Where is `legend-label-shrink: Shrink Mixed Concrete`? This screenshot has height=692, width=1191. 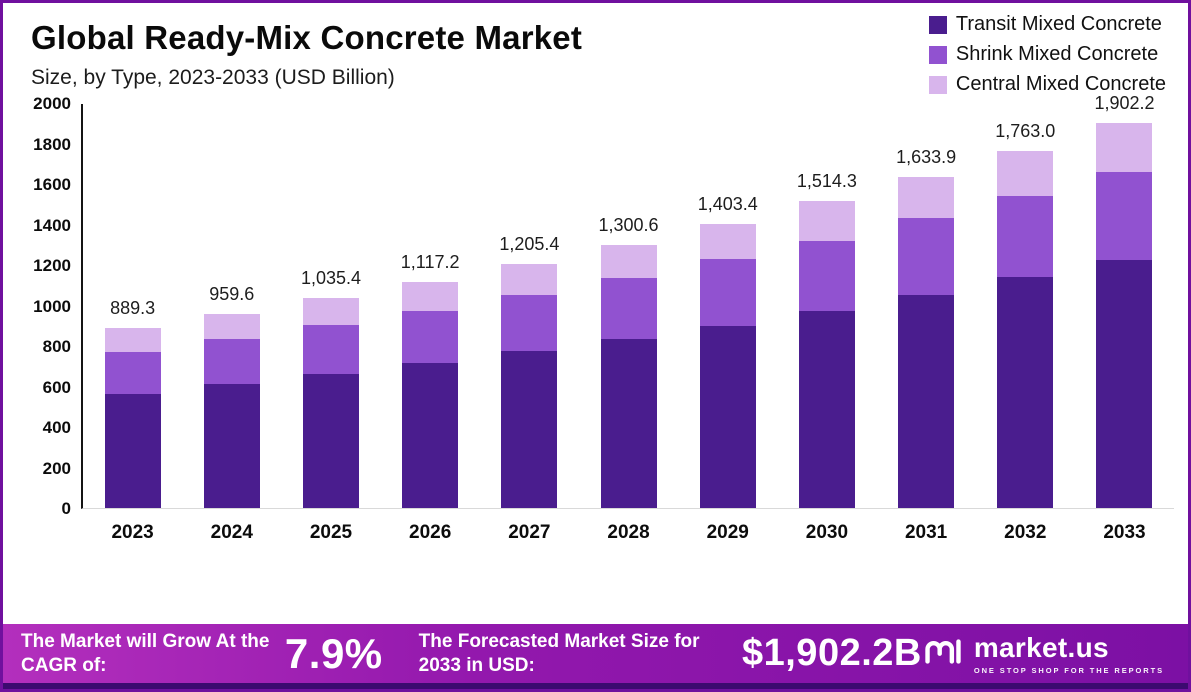 legend-label-shrink: Shrink Mixed Concrete is located at coordinates (1057, 54).